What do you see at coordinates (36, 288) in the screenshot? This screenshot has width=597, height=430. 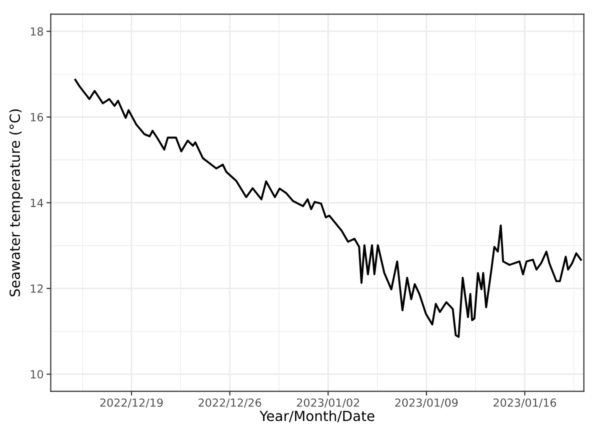 I see `y-tick-label: 12` at bounding box center [36, 288].